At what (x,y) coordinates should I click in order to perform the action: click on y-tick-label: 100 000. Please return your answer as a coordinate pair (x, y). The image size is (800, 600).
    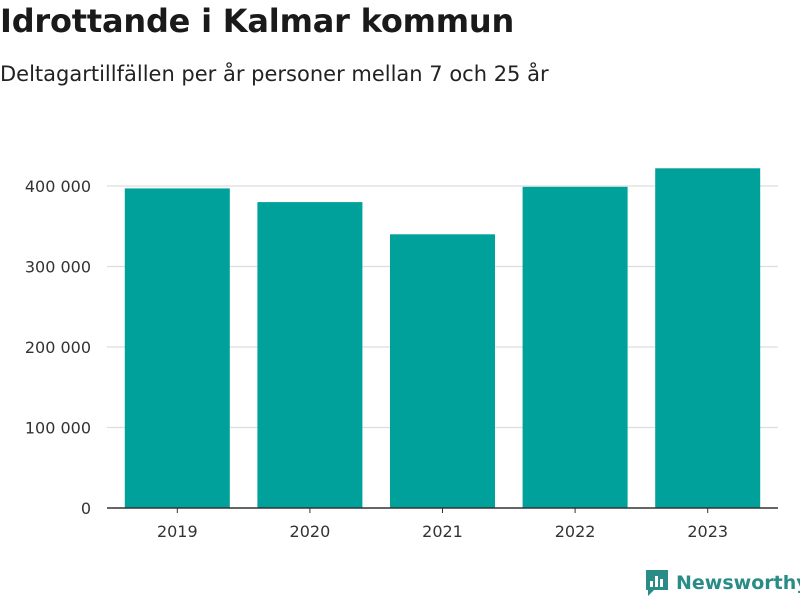
    Looking at the image, I should click on (58, 428).